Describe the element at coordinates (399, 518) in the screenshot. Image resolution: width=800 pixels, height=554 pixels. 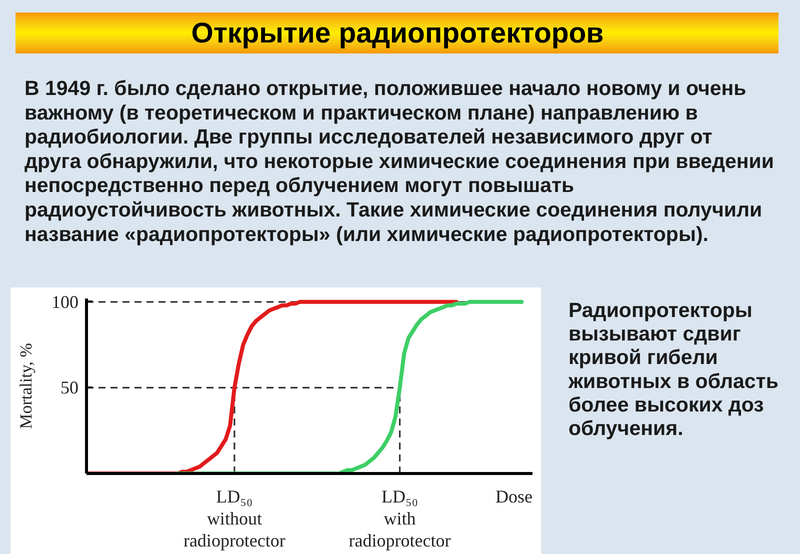
I see `x-tick-label: LD₅₀ with radioprotector` at that location.